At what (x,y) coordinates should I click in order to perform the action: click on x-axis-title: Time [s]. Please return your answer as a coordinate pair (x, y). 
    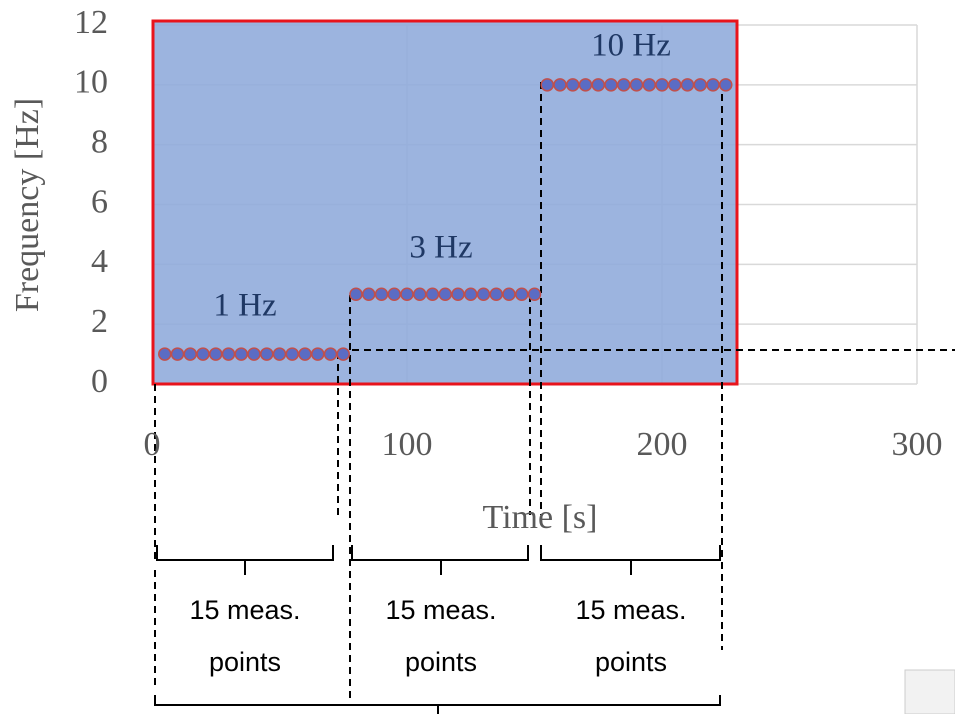
    Looking at the image, I should click on (540, 517).